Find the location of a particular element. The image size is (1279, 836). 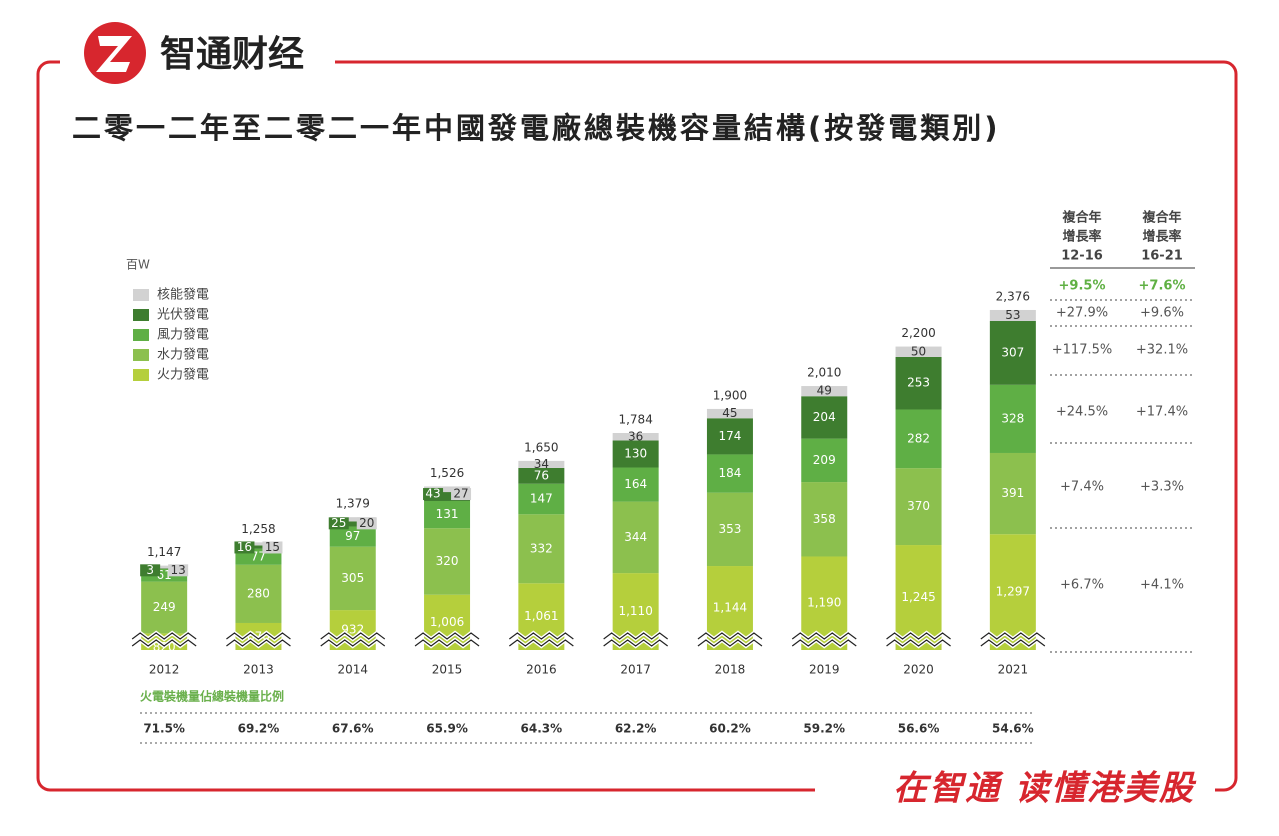

data-label: 353 is located at coordinates (729, 529).